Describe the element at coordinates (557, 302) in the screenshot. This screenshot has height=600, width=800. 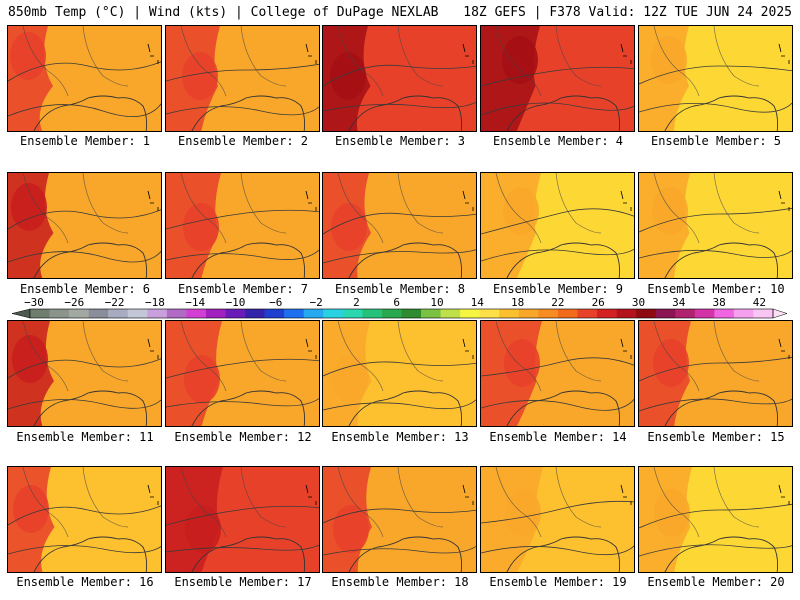
I see `colorbar-tick-label: 22` at that location.